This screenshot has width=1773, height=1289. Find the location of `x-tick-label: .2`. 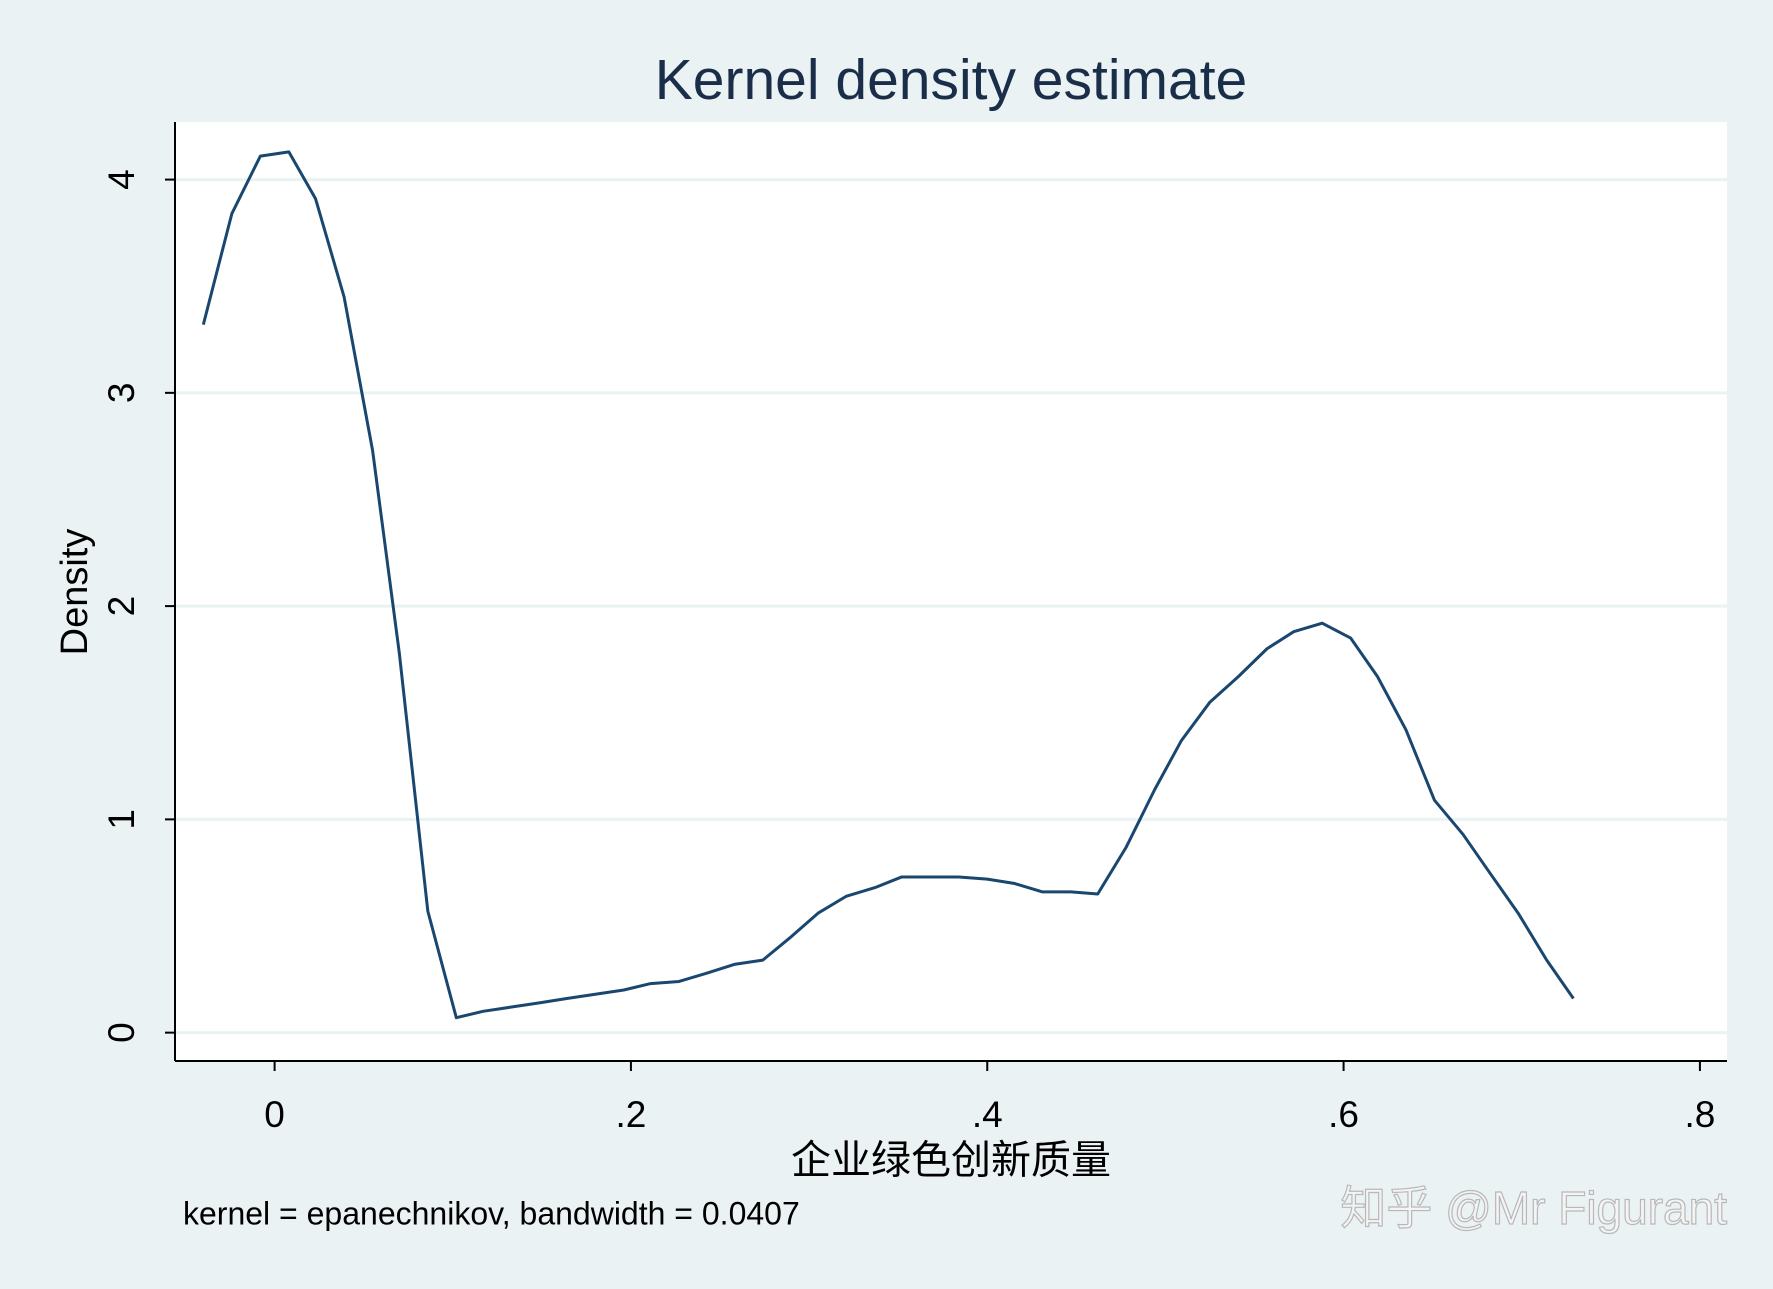

x-tick-label: .2 is located at coordinates (630, 1114).